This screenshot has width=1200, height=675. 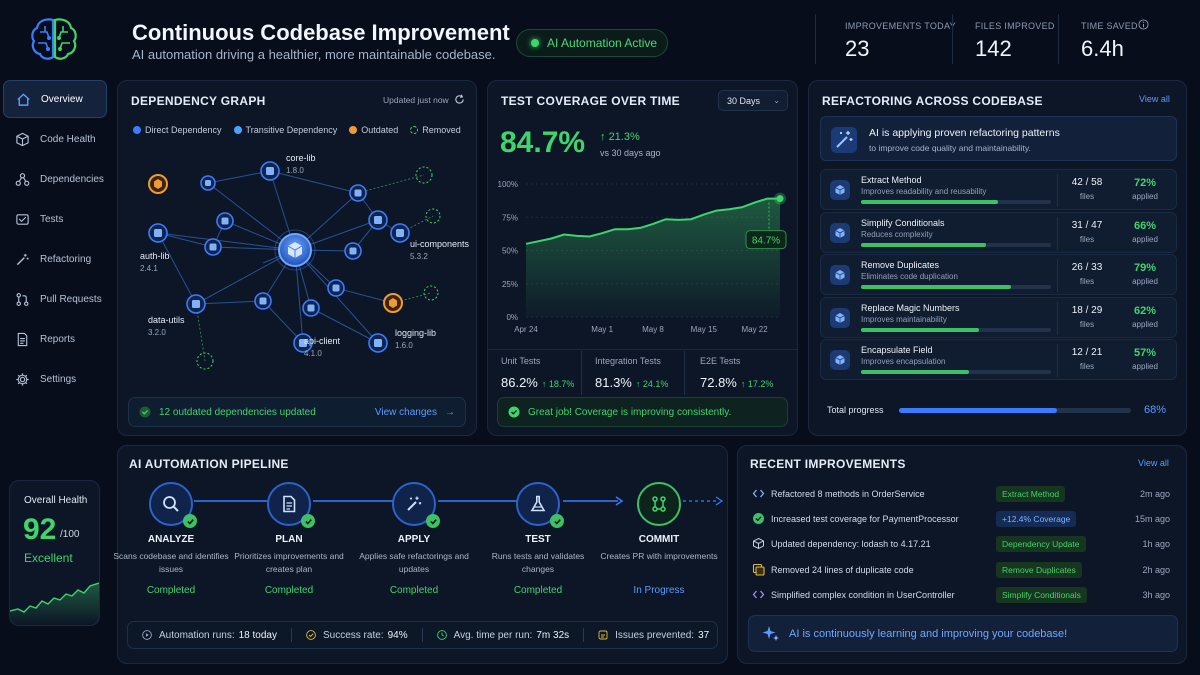 I want to click on applied-label: applied, so click(x=1145, y=324).